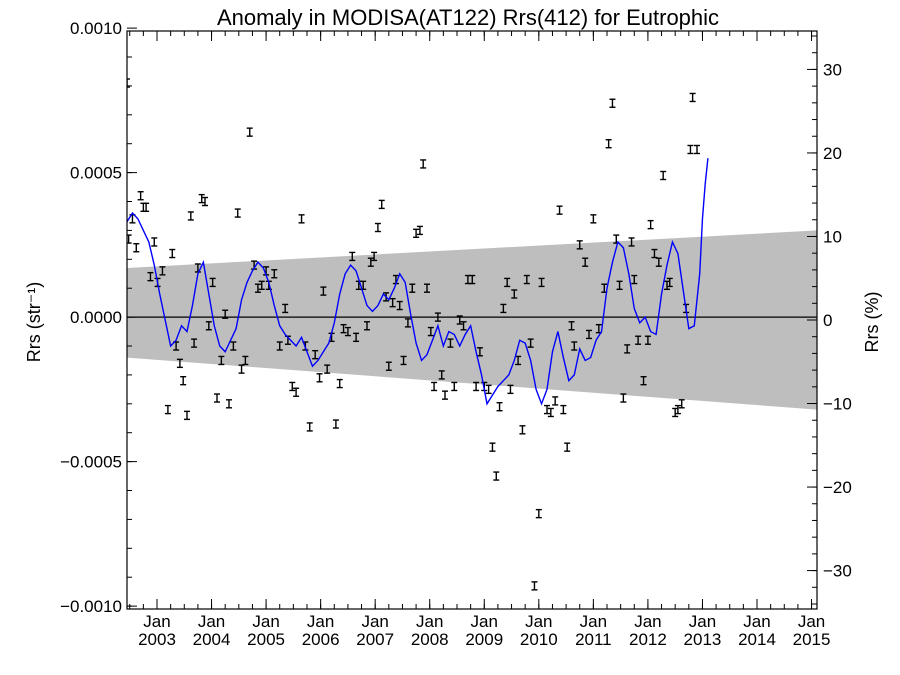 The image size is (900, 675). I want to click on right-tick-label: −20, so click(837, 487).